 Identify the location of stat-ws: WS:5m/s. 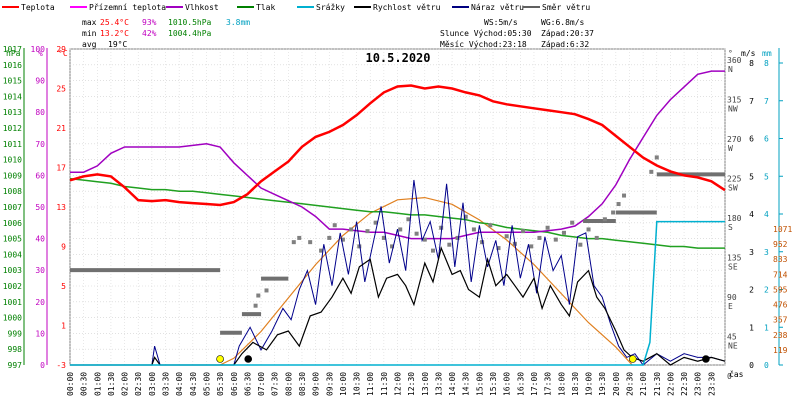
(501, 22).